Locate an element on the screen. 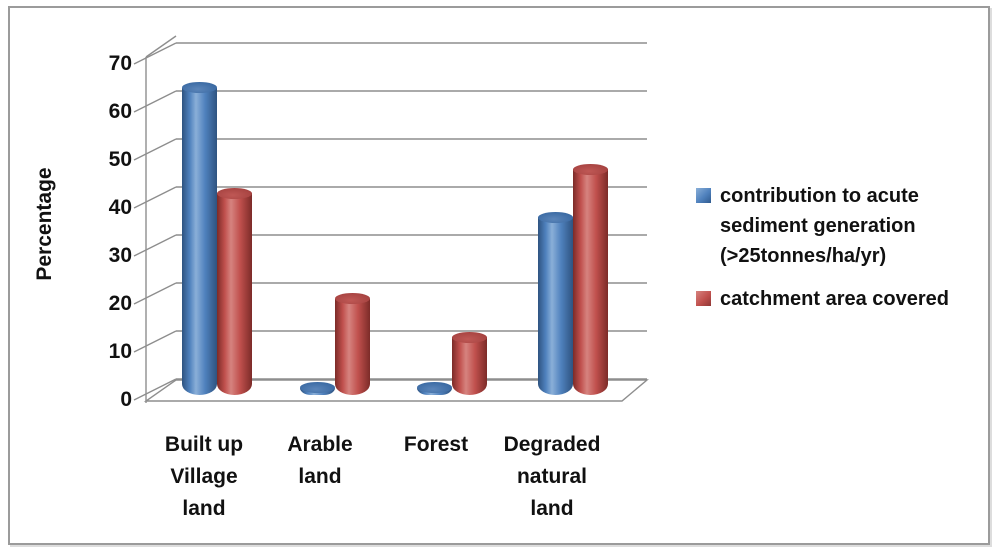 This screenshot has width=1000, height=556. legend-label-line: contribution to acute is located at coordinates (819, 196).